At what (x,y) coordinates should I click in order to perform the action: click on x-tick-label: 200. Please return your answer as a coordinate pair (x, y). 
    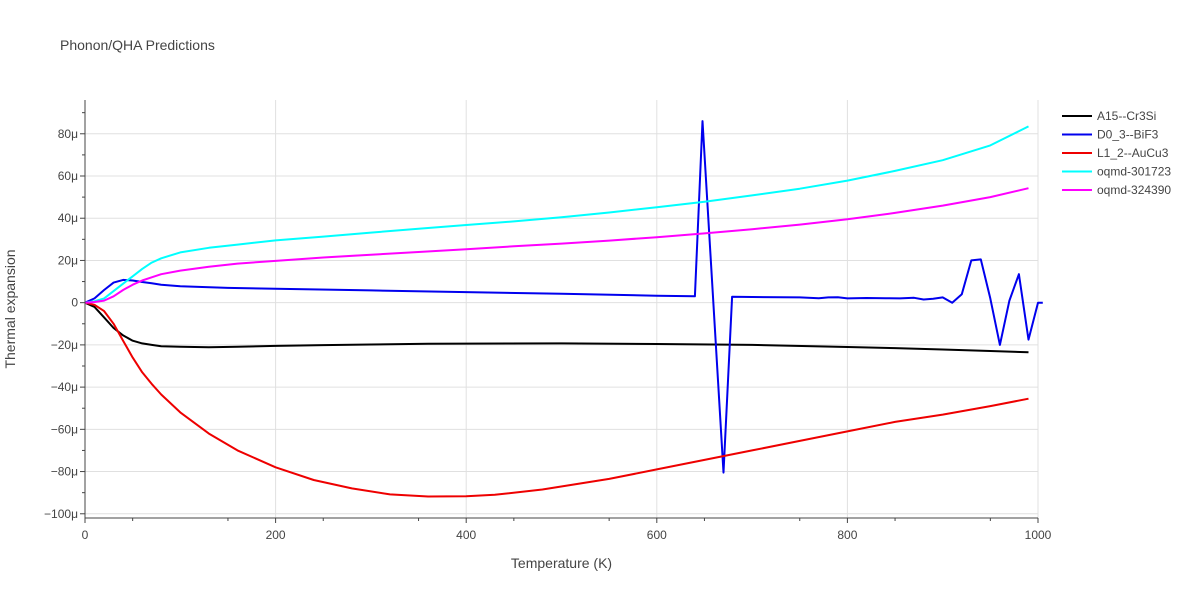
    Looking at the image, I should click on (276, 535).